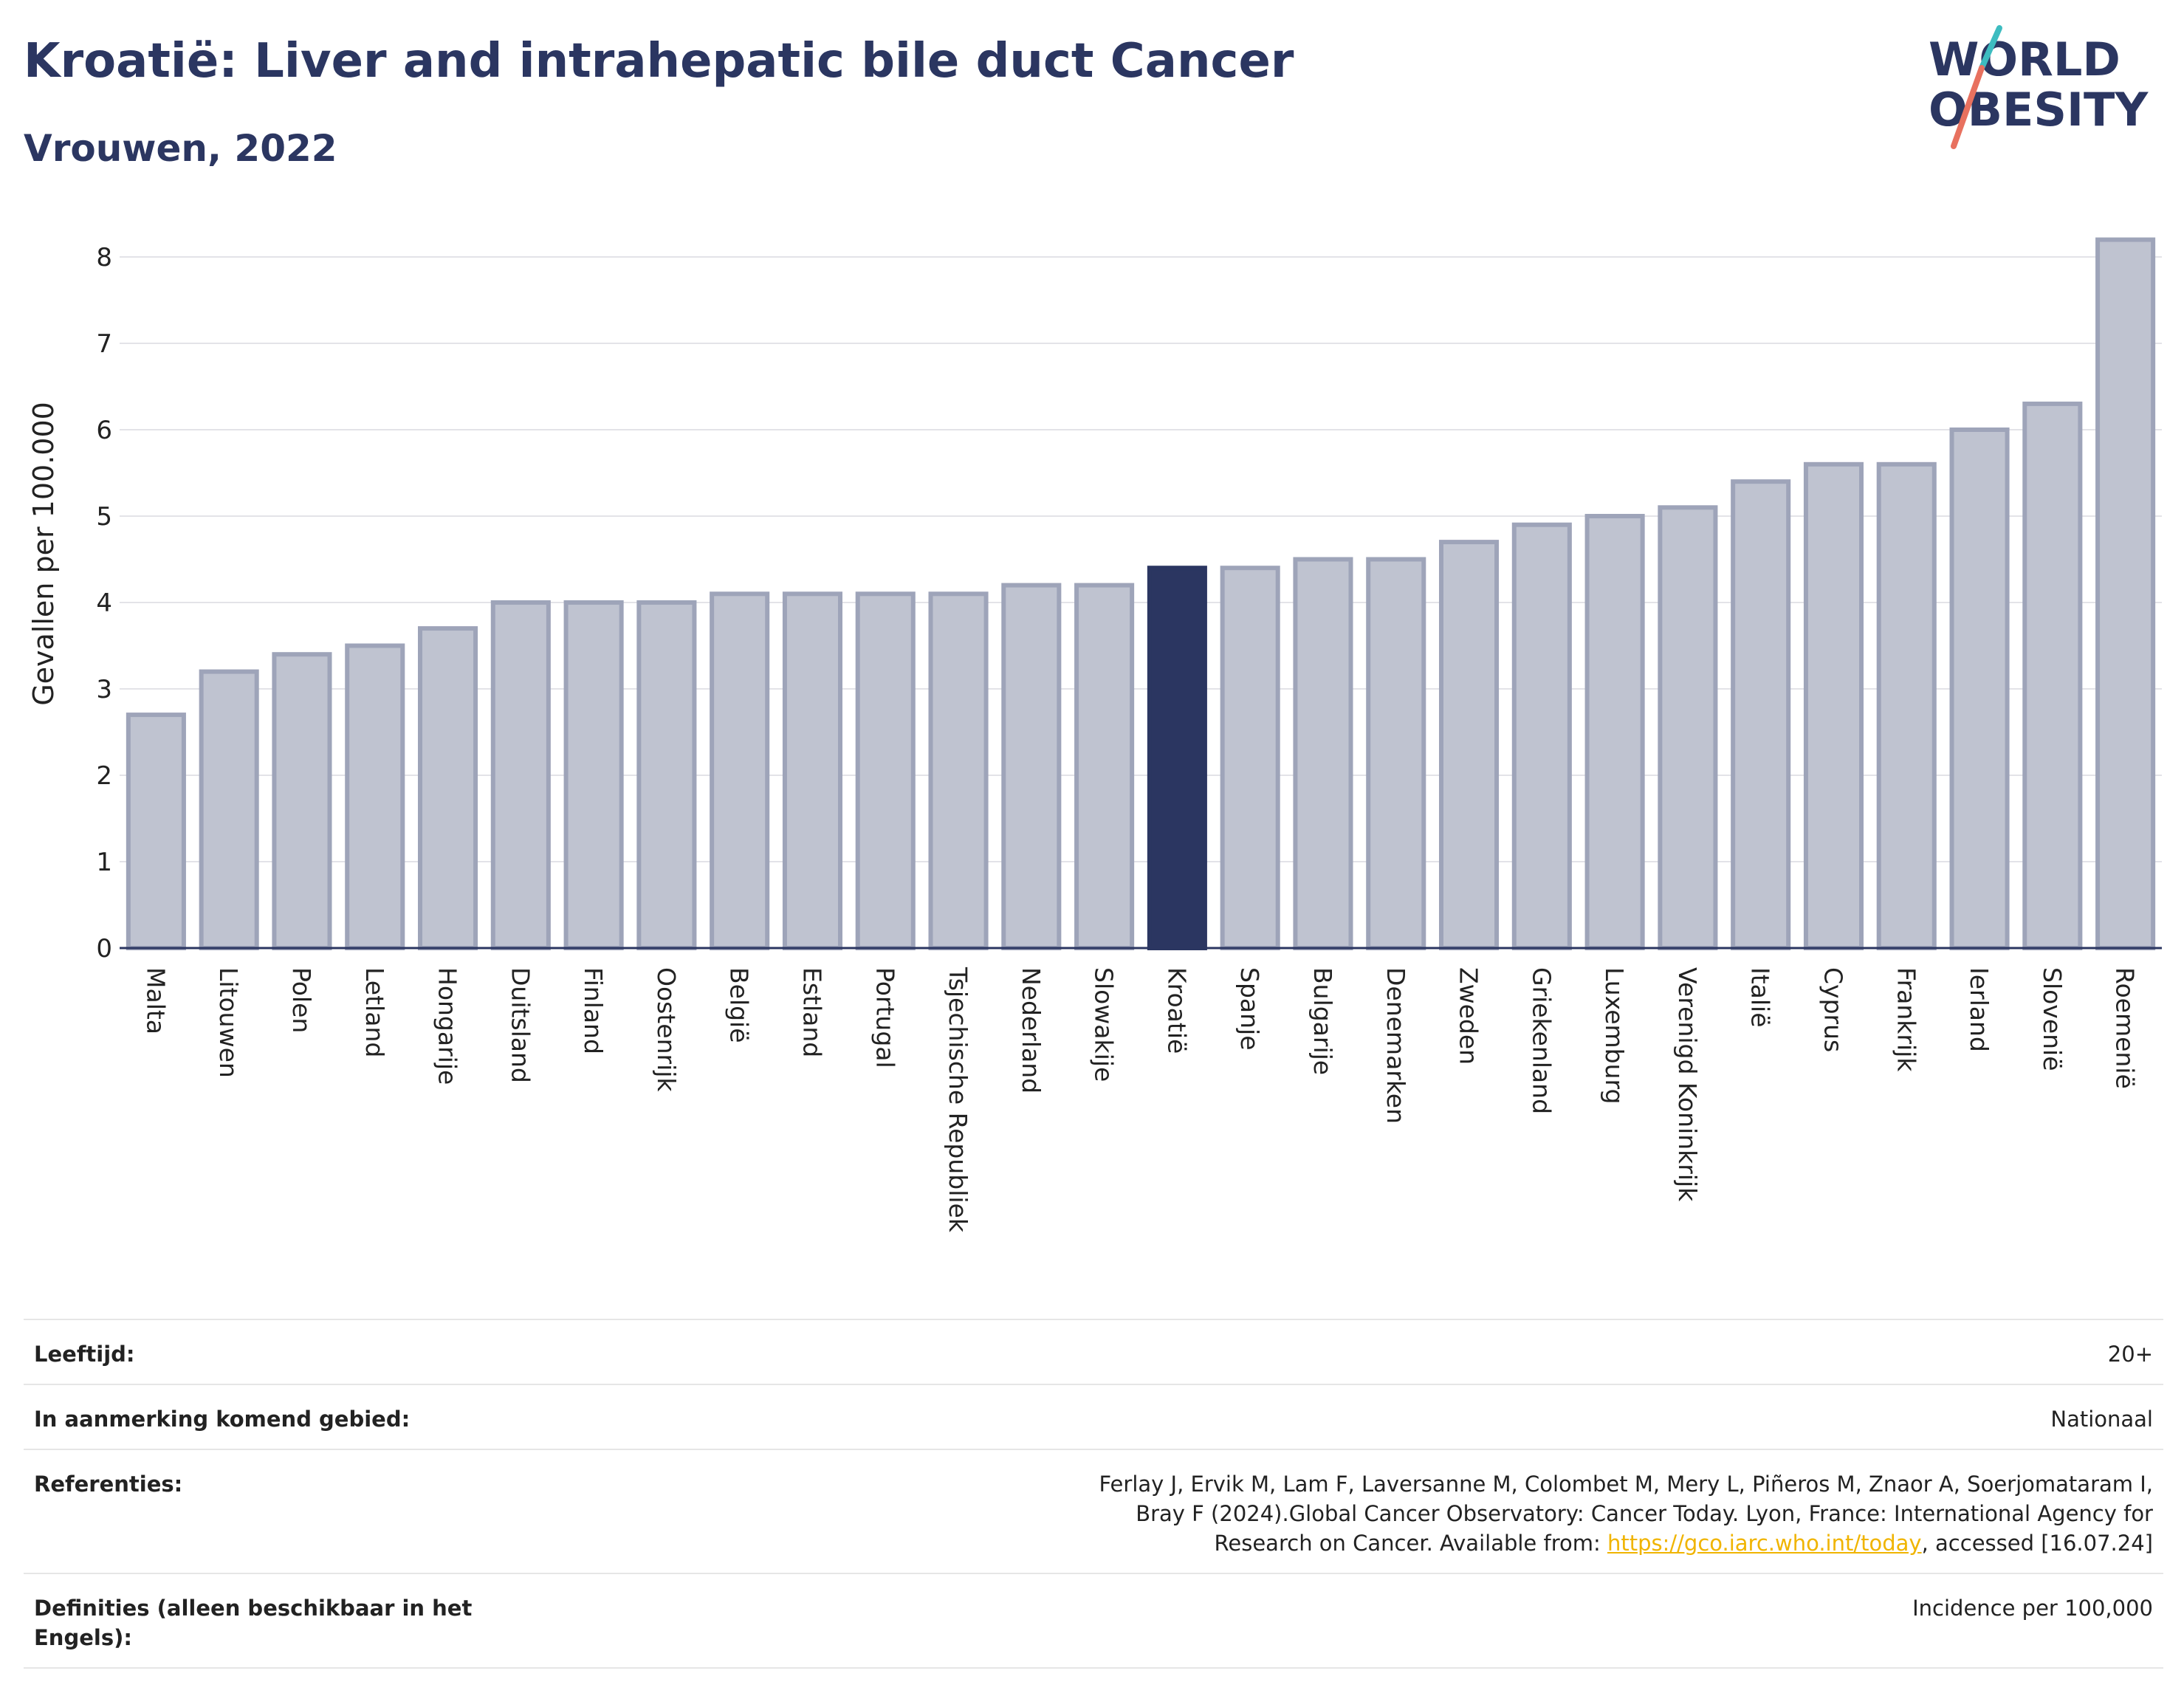 Image resolution: width=2184 pixels, height=1696 pixels. What do you see at coordinates (1761, 715) in the screenshot?
I see `bar-italië` at bounding box center [1761, 715].